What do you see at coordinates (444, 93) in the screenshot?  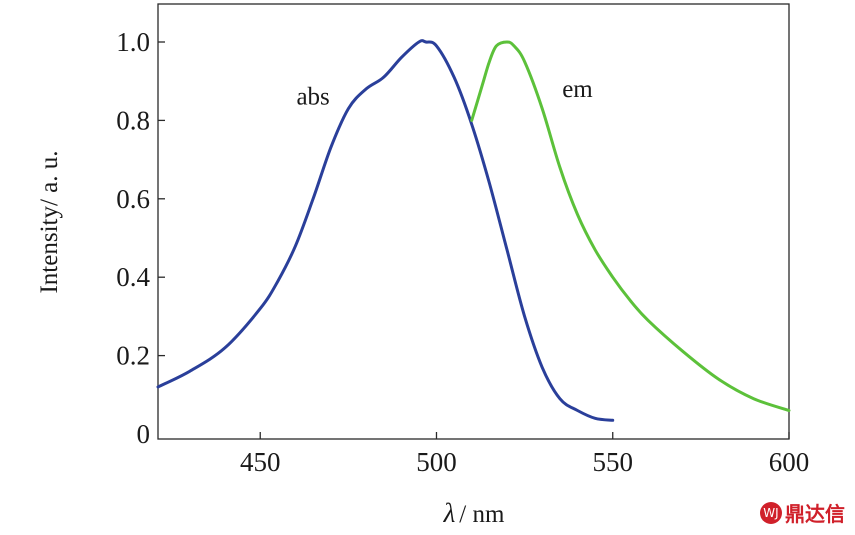 I see `series-labels: abs em` at bounding box center [444, 93].